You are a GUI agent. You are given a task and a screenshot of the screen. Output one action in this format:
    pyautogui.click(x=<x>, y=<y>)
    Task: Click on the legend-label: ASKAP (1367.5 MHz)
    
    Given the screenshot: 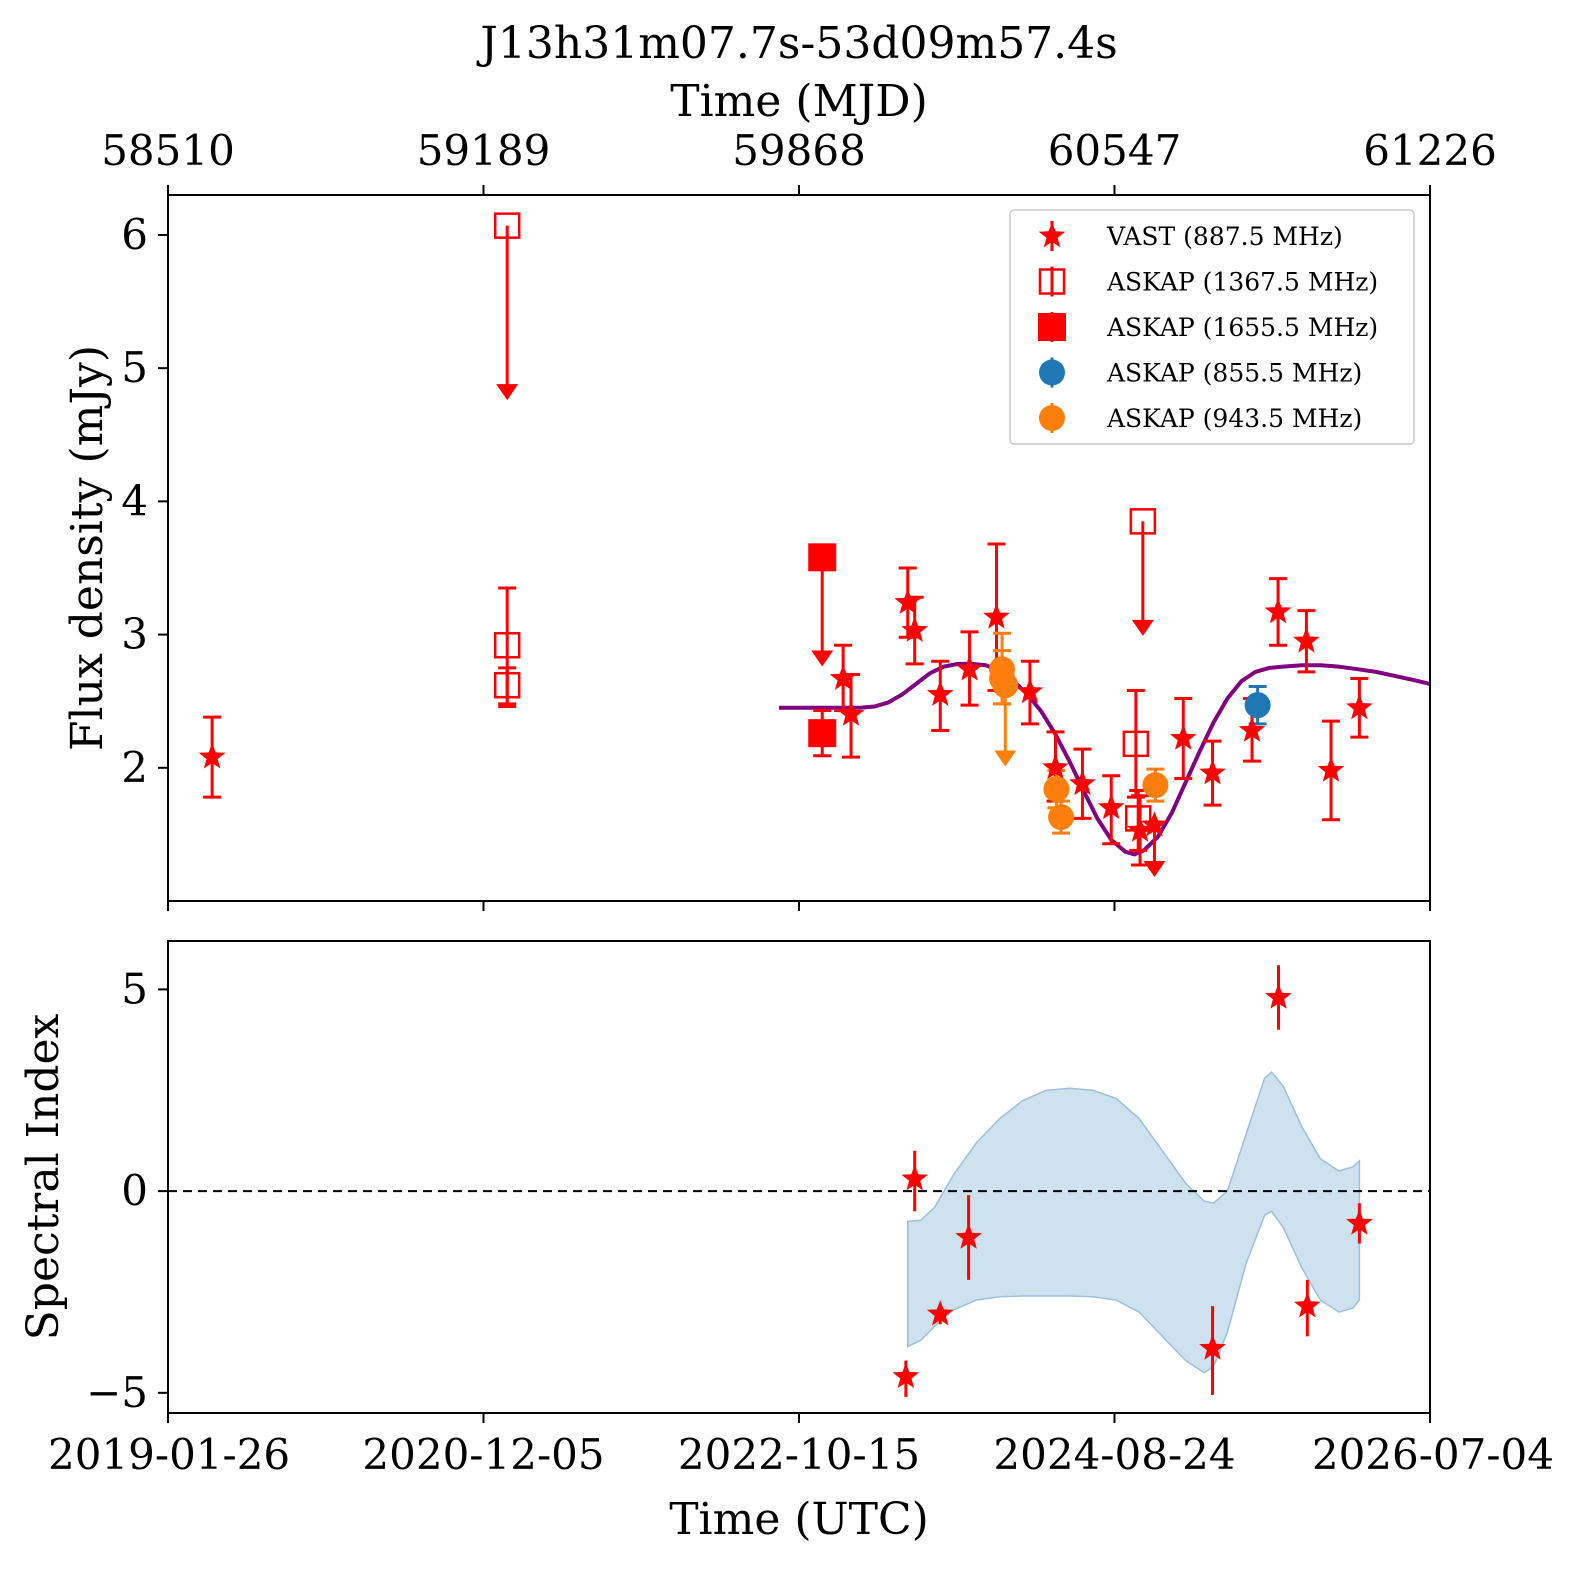 What is the action you would take?
    pyautogui.click(x=1242, y=282)
    